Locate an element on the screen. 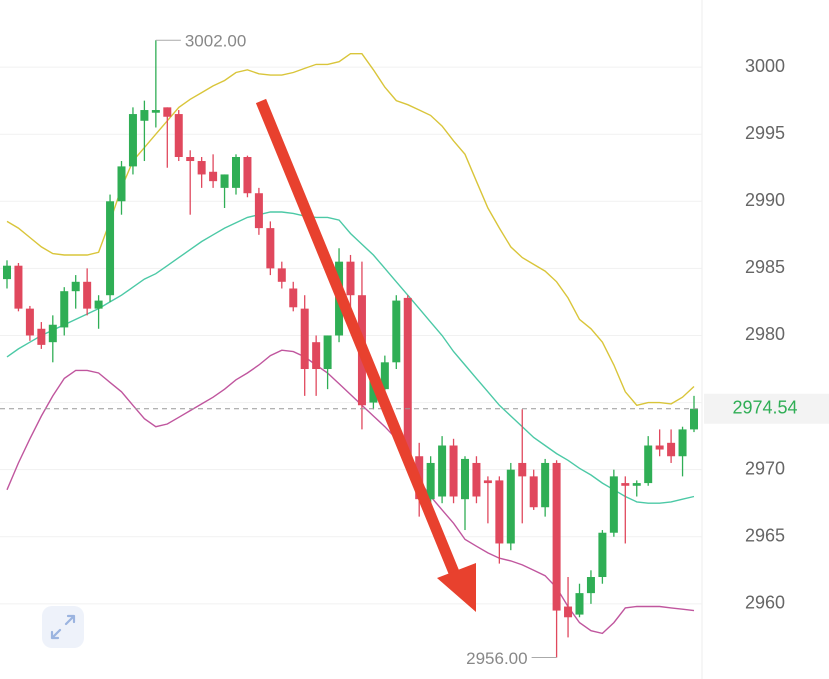  y-tick-label: 2970 is located at coordinates (765, 468).